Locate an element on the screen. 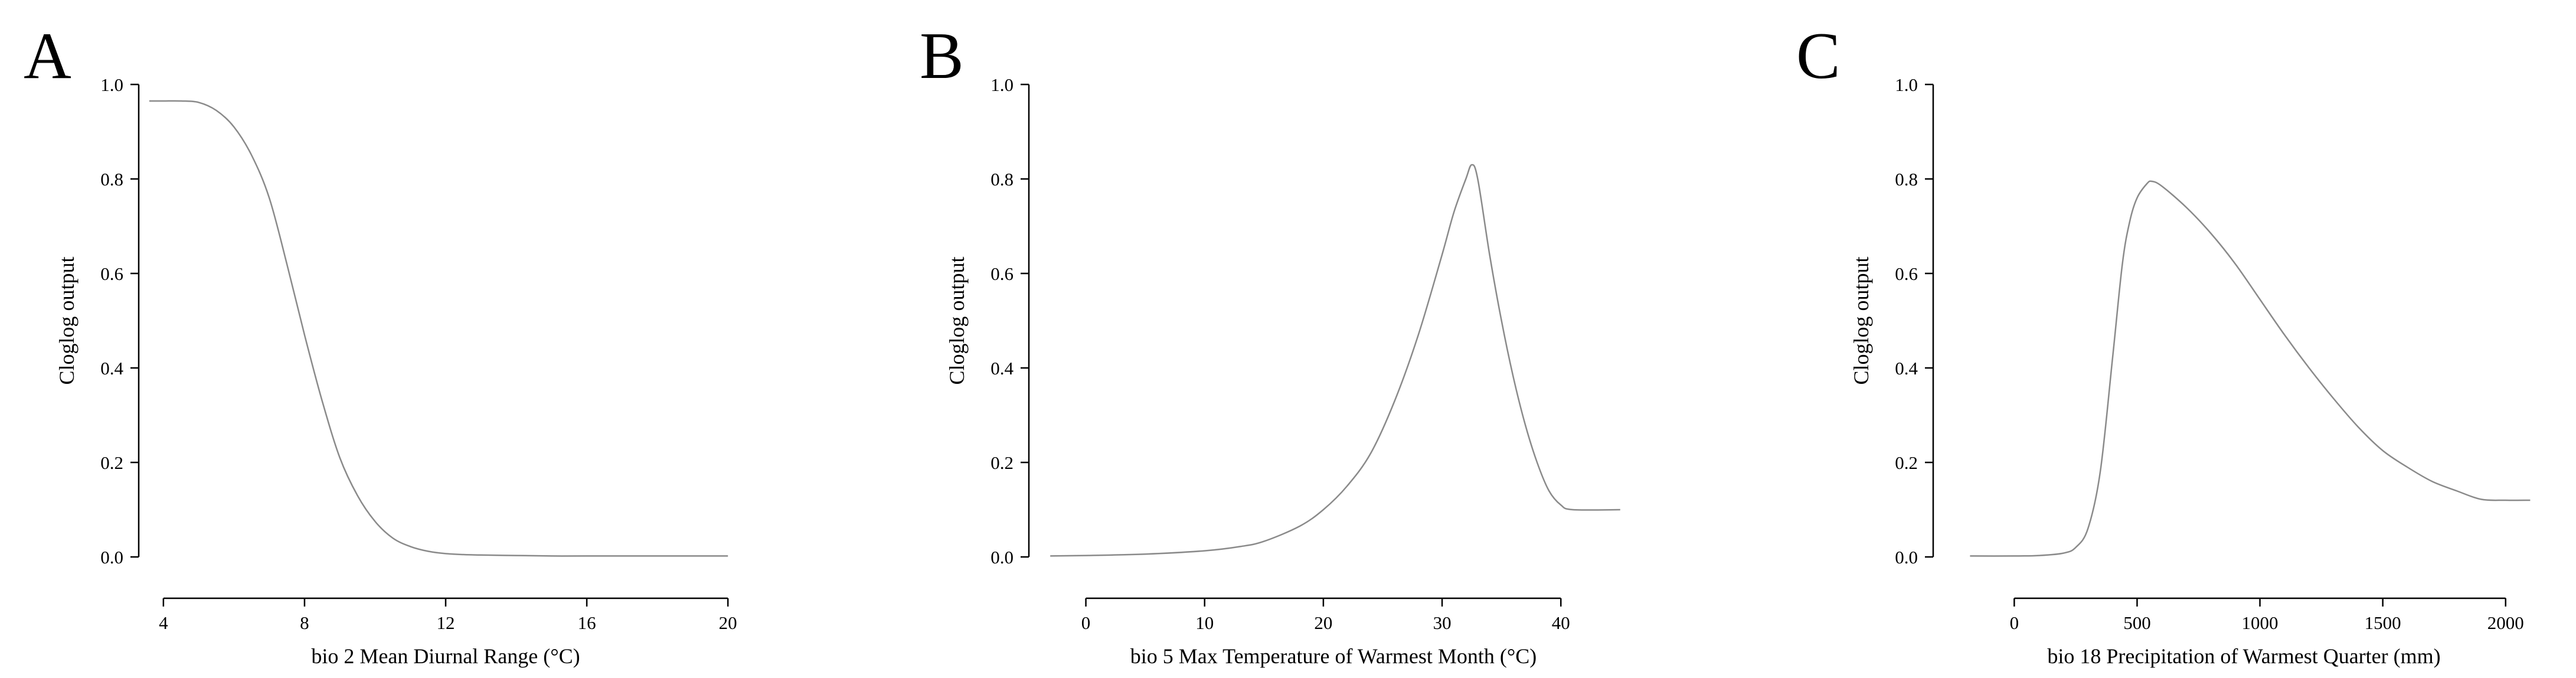 The width and height of the screenshot is (2576, 678). x-tick-label: 12 is located at coordinates (446, 622).